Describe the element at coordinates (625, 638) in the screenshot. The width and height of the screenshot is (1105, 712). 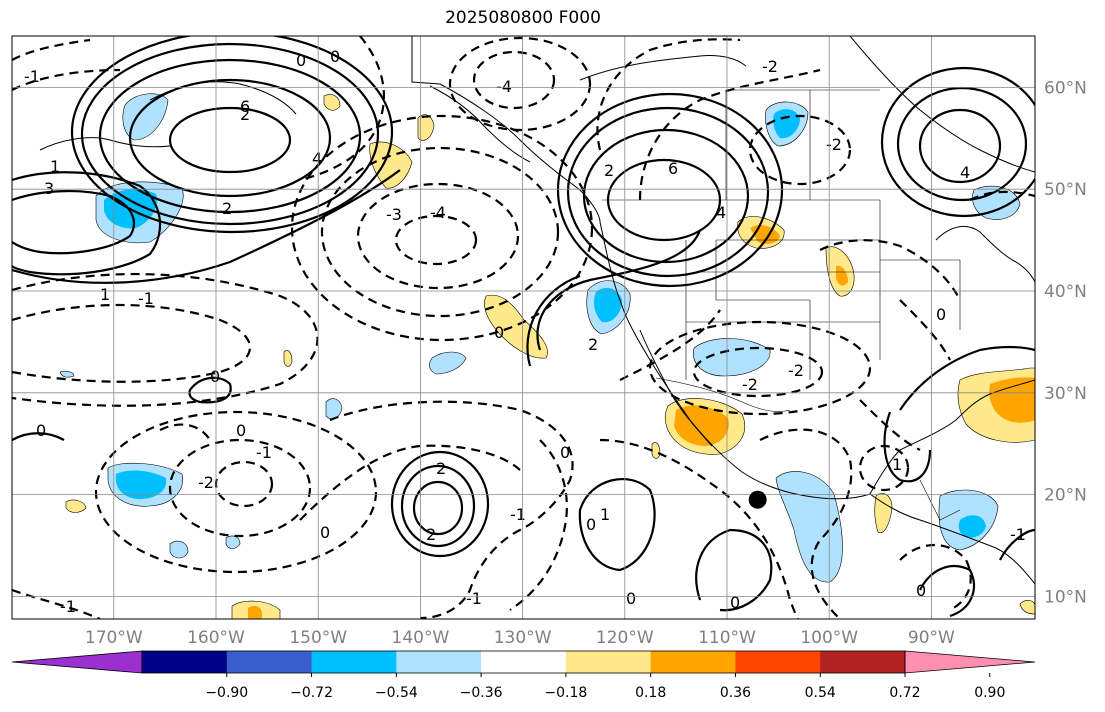
I see `longitude-tick-label: 120°W` at that location.